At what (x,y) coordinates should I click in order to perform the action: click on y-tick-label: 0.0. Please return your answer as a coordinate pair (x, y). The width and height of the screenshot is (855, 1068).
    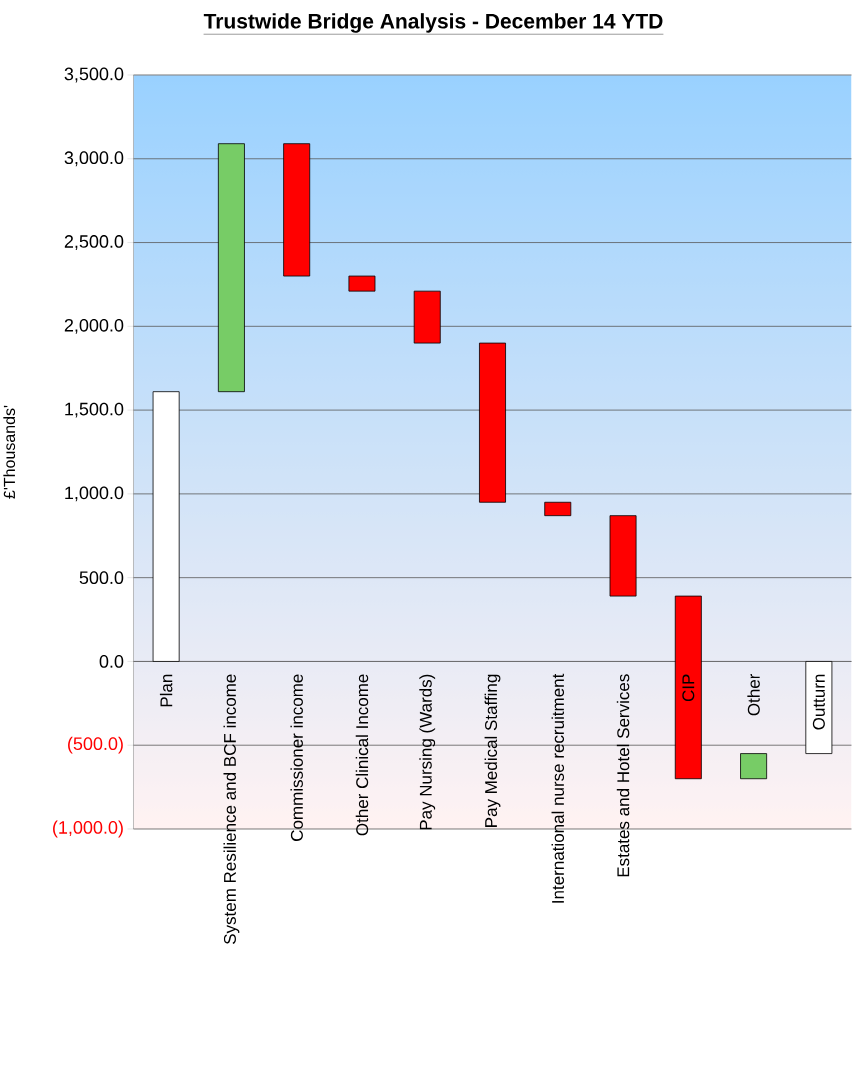
    Looking at the image, I should click on (111, 661).